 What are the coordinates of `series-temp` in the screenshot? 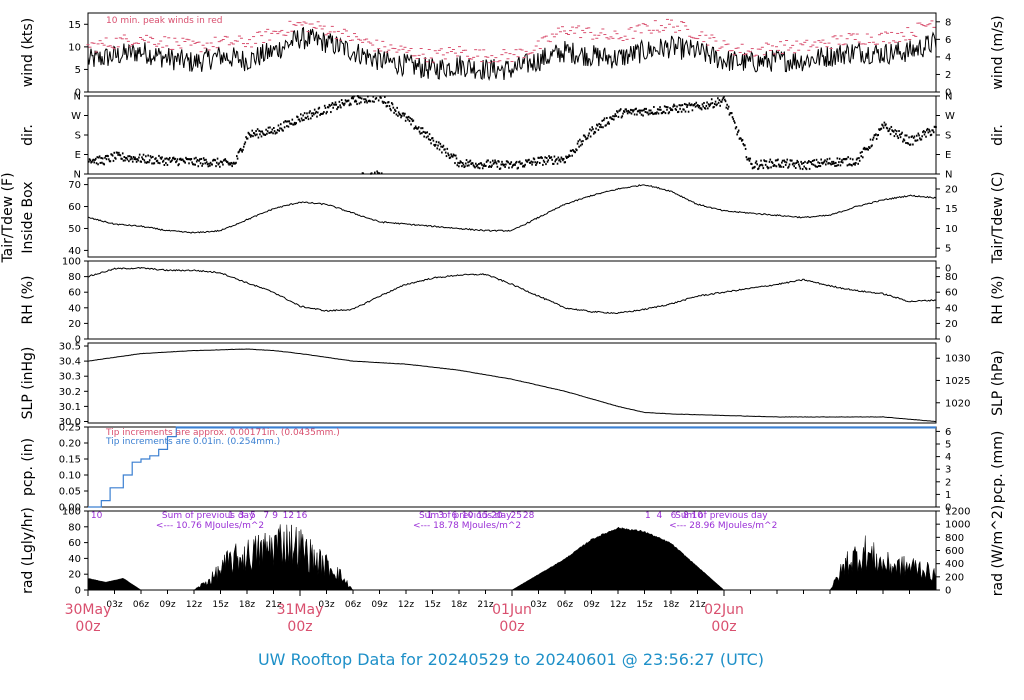 It's located at (512, 209).